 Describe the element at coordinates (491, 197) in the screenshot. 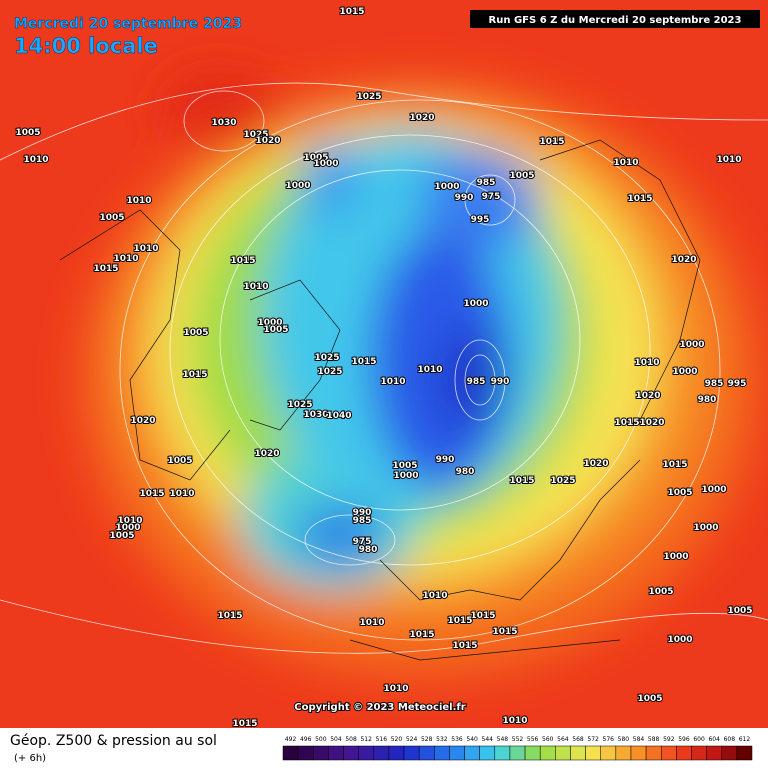

I see `isobar-label: 975` at that location.